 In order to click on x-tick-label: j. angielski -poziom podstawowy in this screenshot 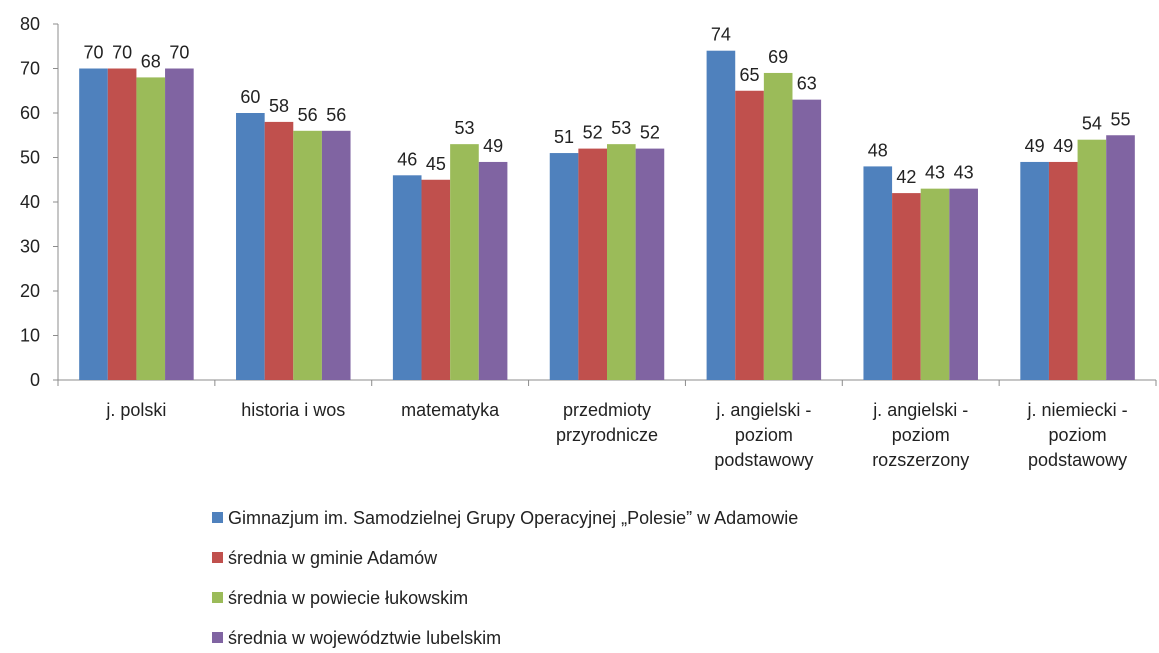, I will do `click(763, 435)`.